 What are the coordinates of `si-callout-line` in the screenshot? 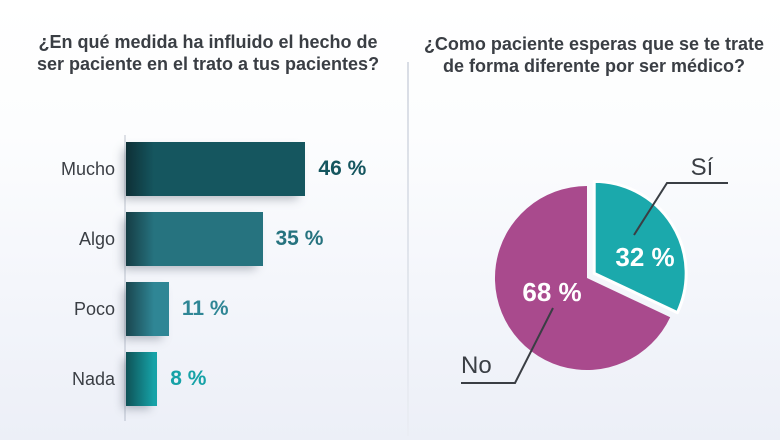 It's located at (680, 209).